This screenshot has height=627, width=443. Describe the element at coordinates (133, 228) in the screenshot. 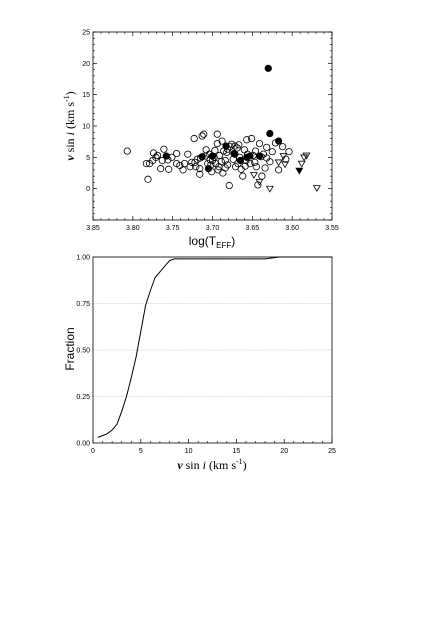

I see `x-tick-label: 3.80` at that location.